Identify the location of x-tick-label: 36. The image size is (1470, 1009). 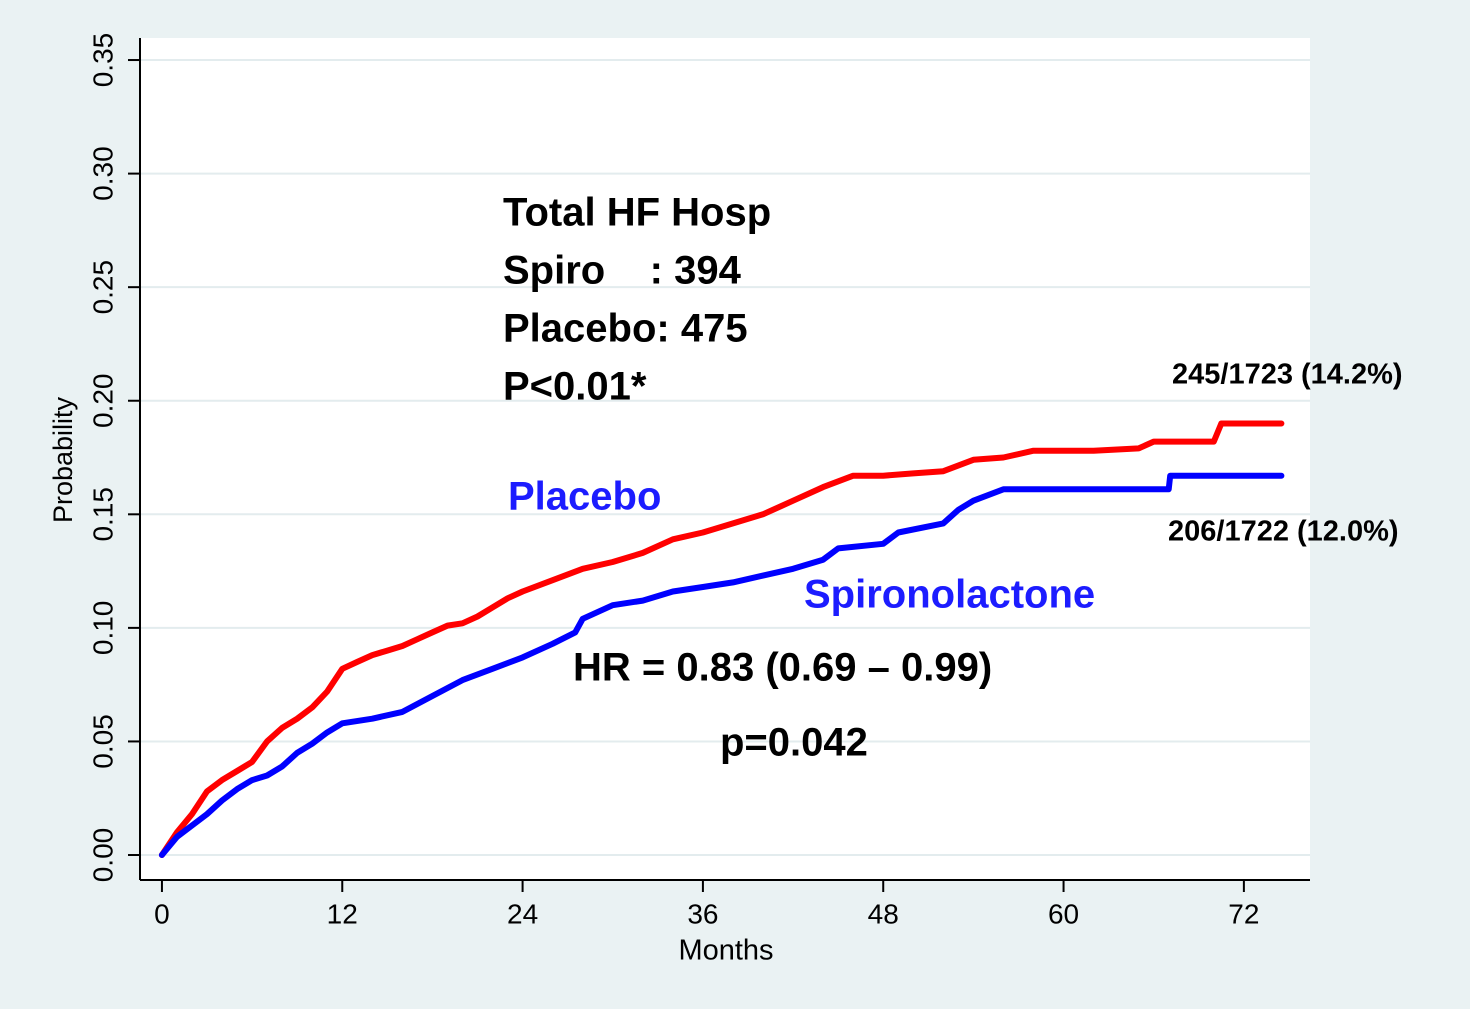
(702, 913).